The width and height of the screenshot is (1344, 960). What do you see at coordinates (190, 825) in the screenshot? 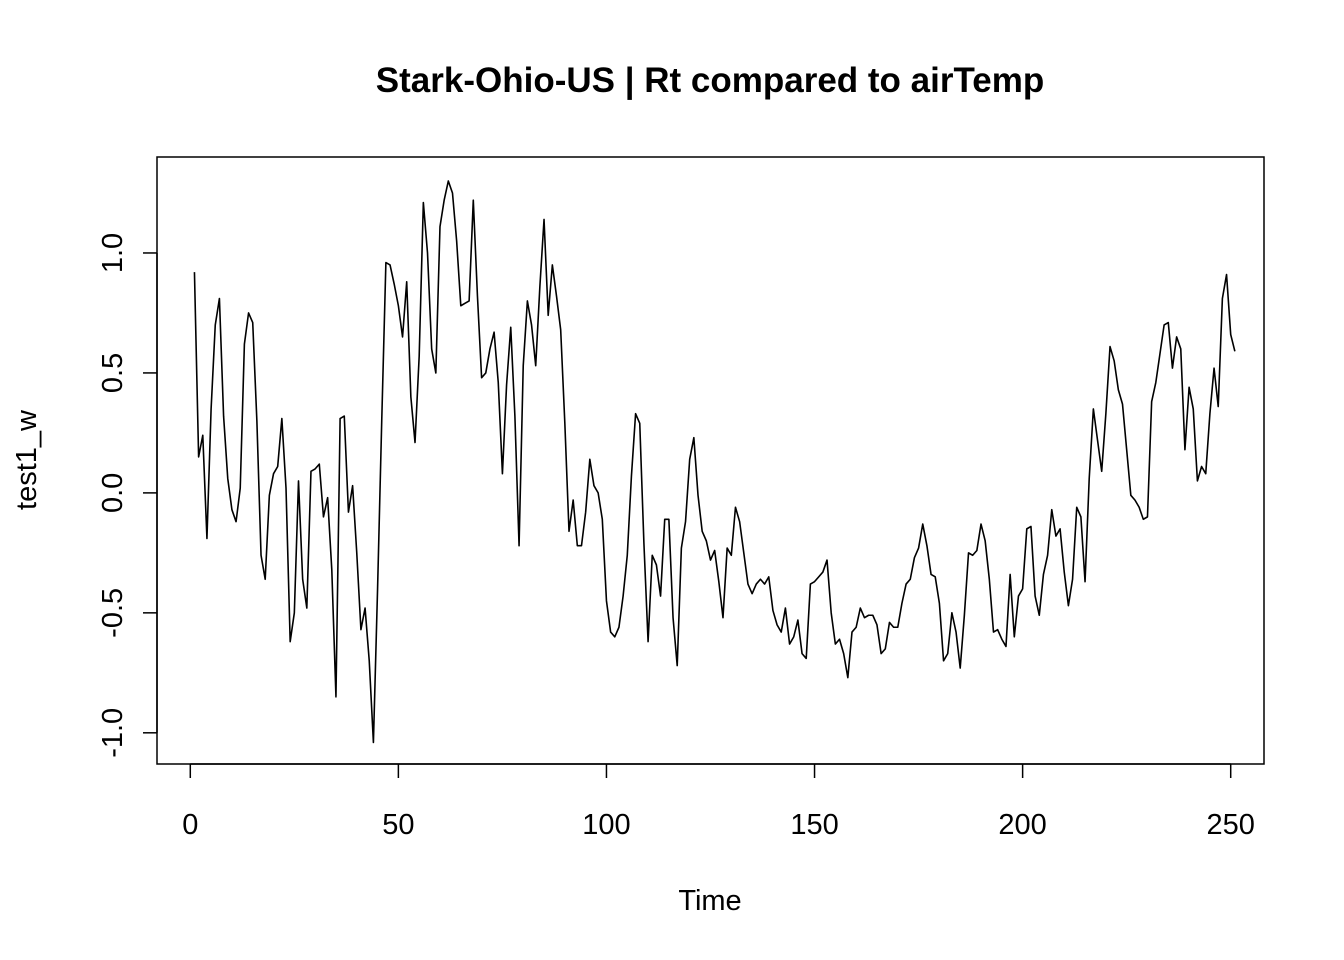
I see `x-tick-label: 0` at bounding box center [190, 825].